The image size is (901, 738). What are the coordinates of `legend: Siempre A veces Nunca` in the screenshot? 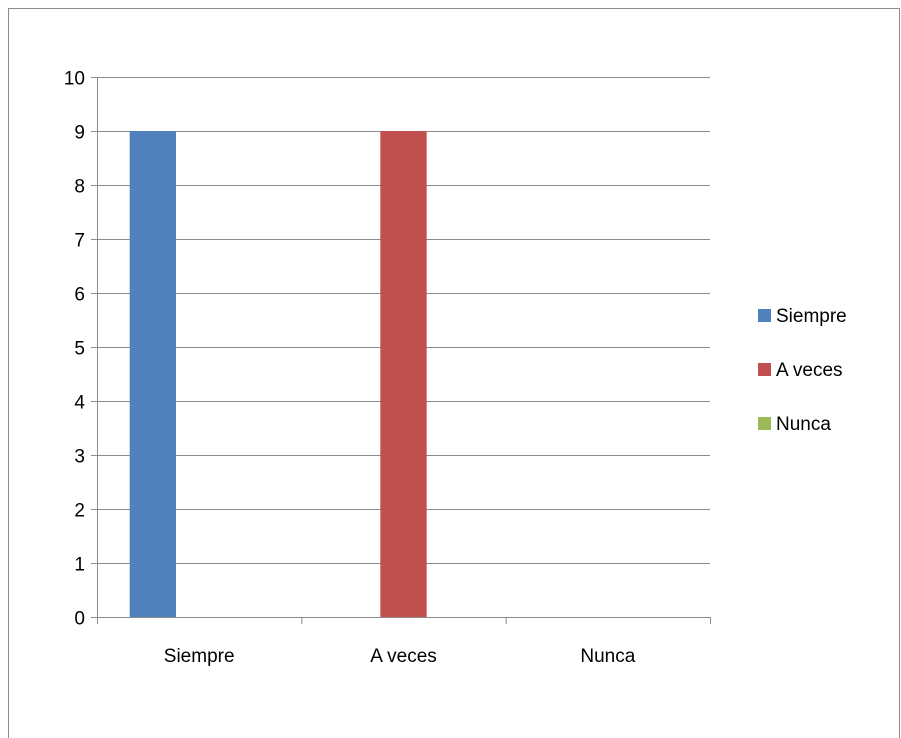 It's located at (802, 370).